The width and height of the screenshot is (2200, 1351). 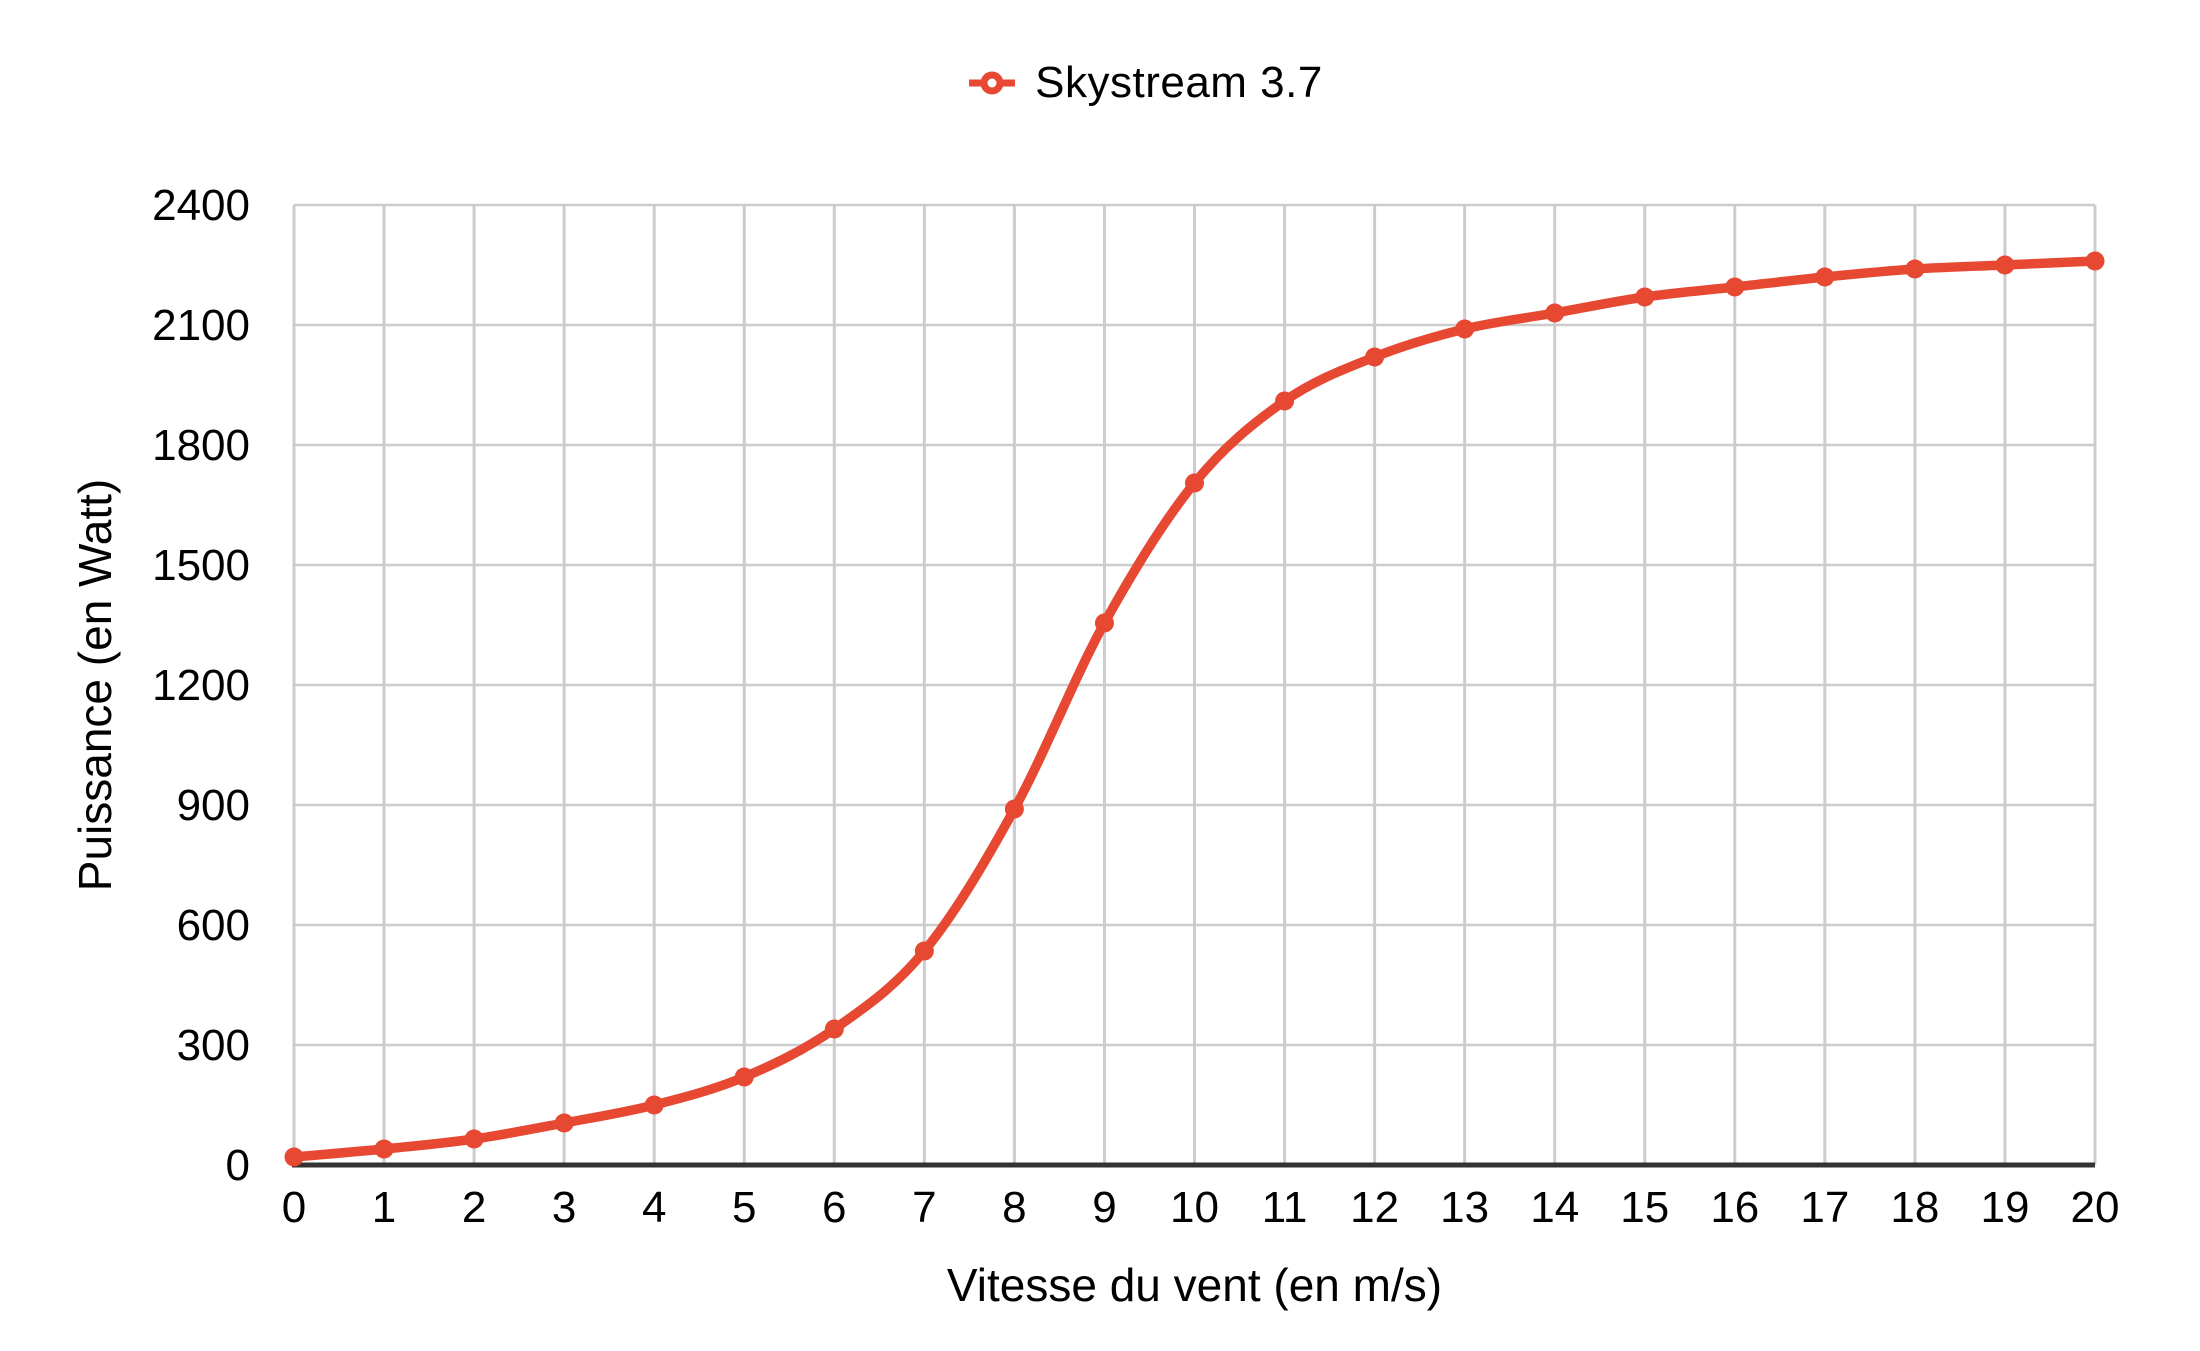 What do you see at coordinates (201, 565) in the screenshot?
I see `y-tick-label: 1500` at bounding box center [201, 565].